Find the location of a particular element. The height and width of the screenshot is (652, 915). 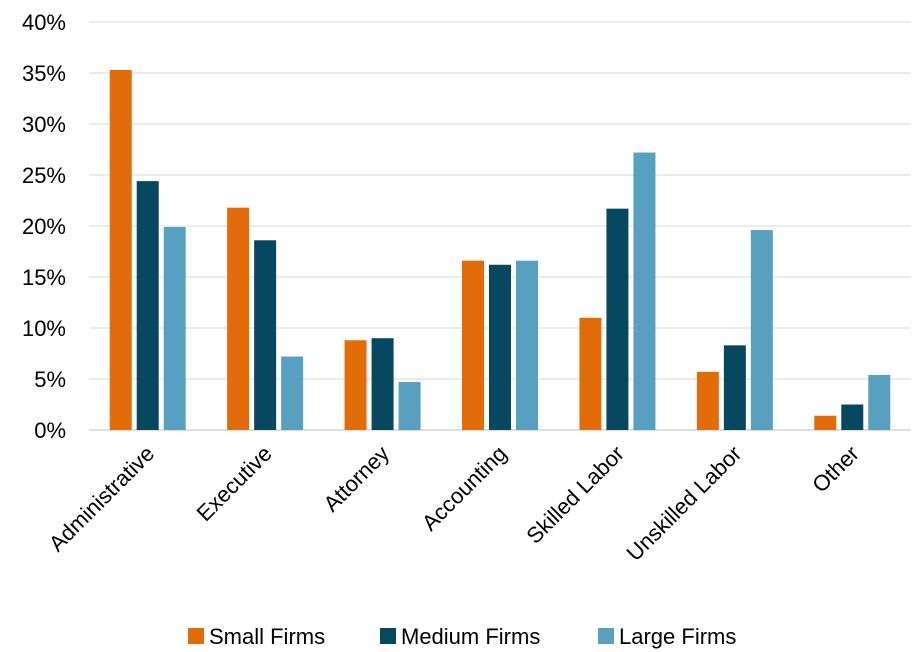

x-tick-label: Executive is located at coordinates (234, 483).